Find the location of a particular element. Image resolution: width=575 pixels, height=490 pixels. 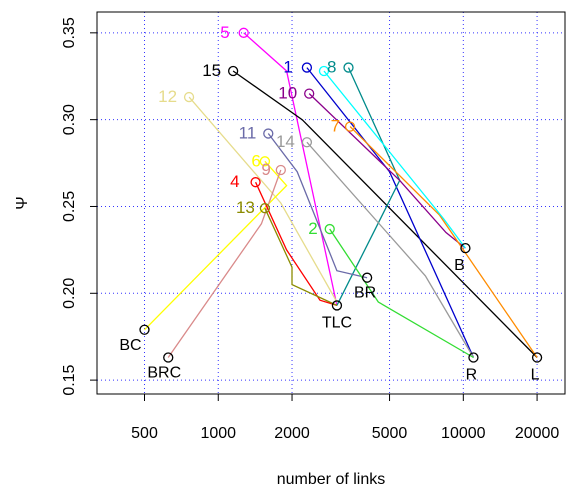

y-tick-label: 0.20 is located at coordinates (69, 293).